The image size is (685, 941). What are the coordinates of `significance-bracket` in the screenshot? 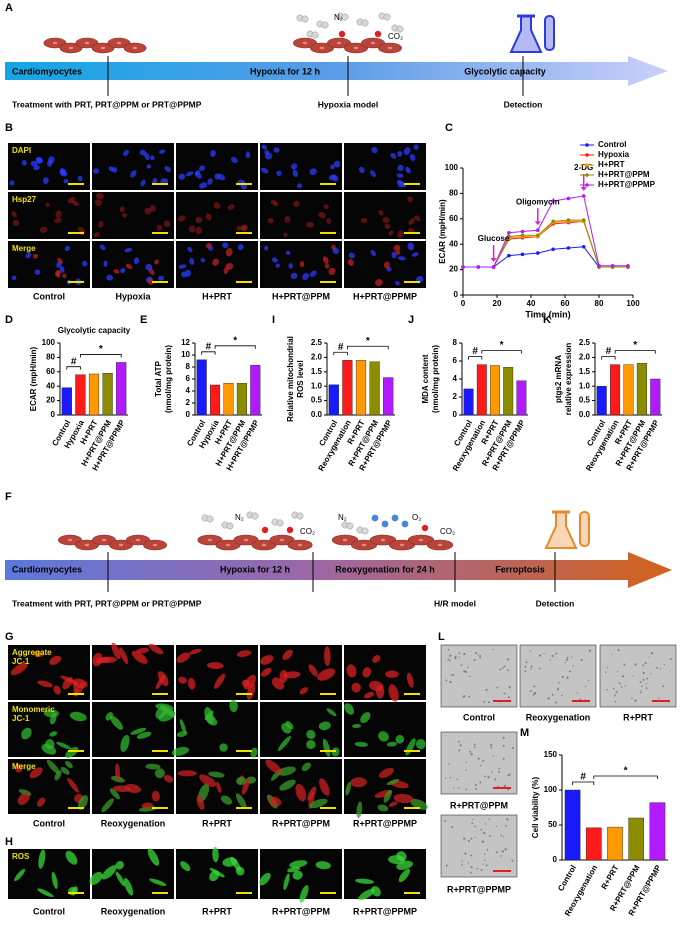 It's located at (583, 783).